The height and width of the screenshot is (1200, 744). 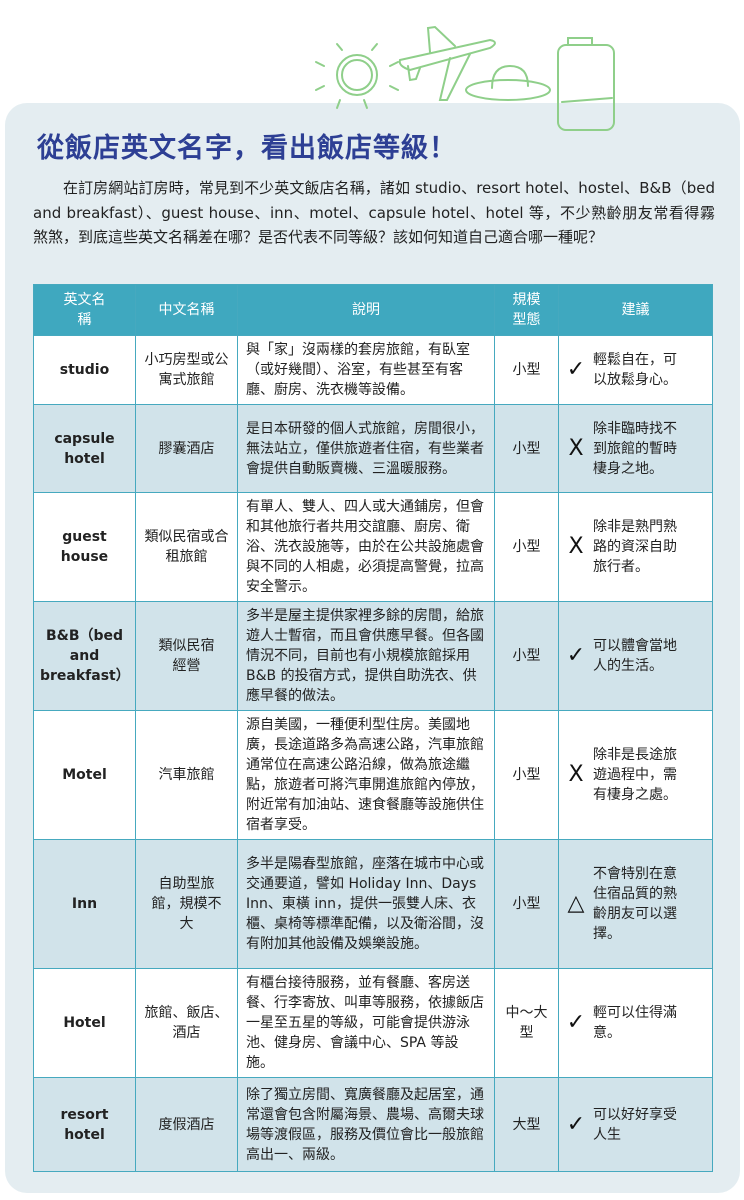 What do you see at coordinates (526, 1124) in the screenshot?
I see `size-type: 大型` at bounding box center [526, 1124].